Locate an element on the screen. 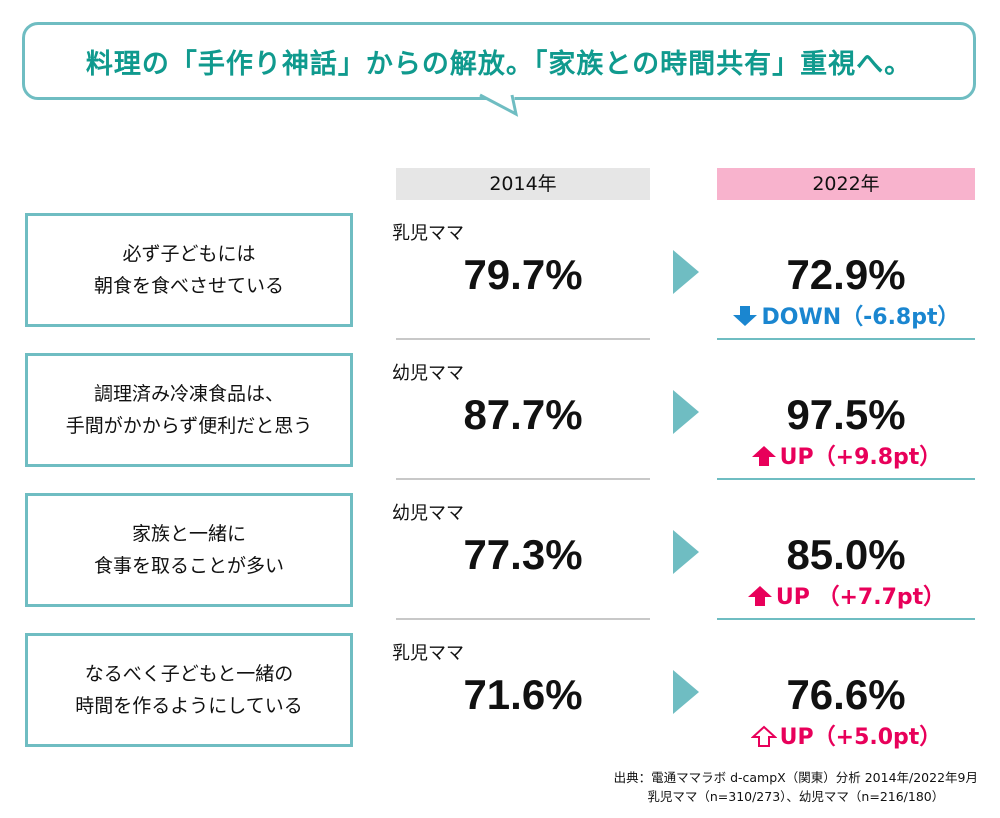  headline-bubble: 料理の「手作り神話」からの解放。「家族との時間共有」重視へ。 is located at coordinates (499, 61).